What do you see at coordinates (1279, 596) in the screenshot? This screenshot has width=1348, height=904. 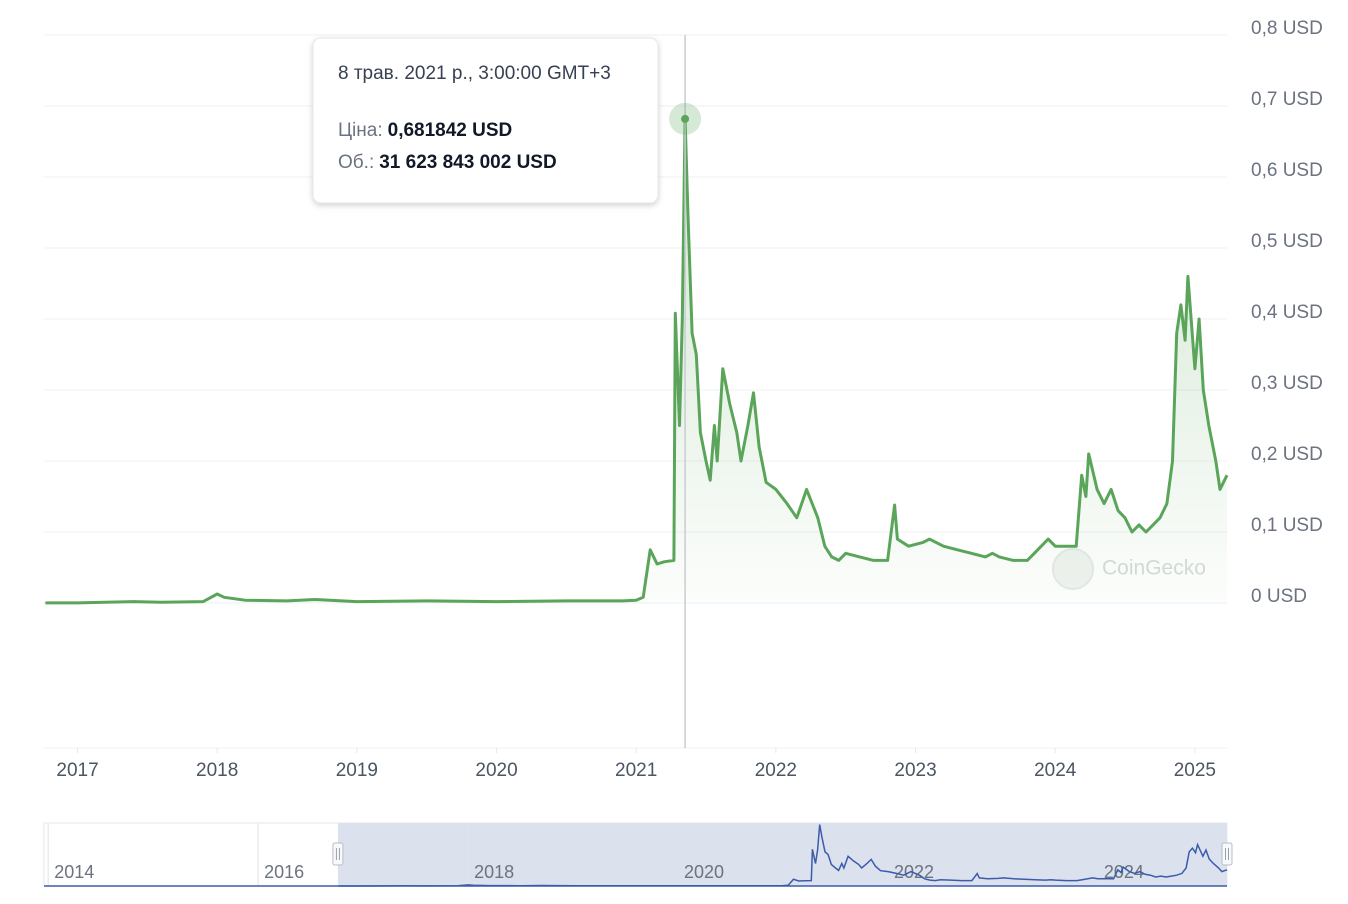 I see `y-tick-label: 0 USD` at bounding box center [1279, 596].